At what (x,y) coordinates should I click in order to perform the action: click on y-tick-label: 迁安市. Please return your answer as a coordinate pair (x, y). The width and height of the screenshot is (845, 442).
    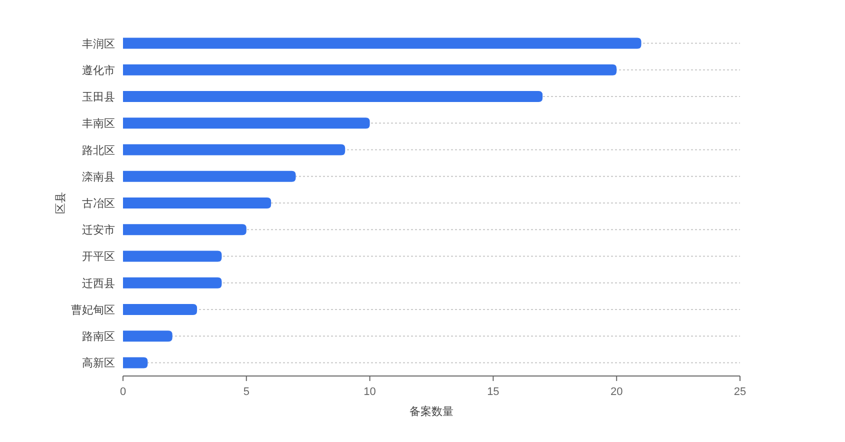
    Looking at the image, I should click on (98, 230).